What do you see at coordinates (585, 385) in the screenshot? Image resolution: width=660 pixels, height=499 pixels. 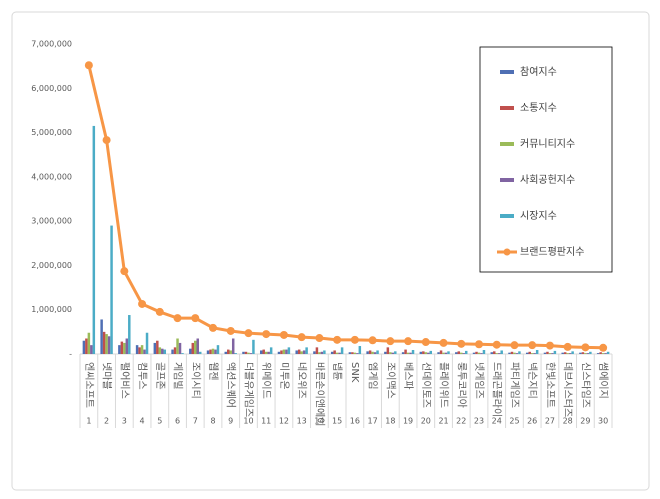 I see `x-tick-label: 신스타임즈` at bounding box center [585, 385].